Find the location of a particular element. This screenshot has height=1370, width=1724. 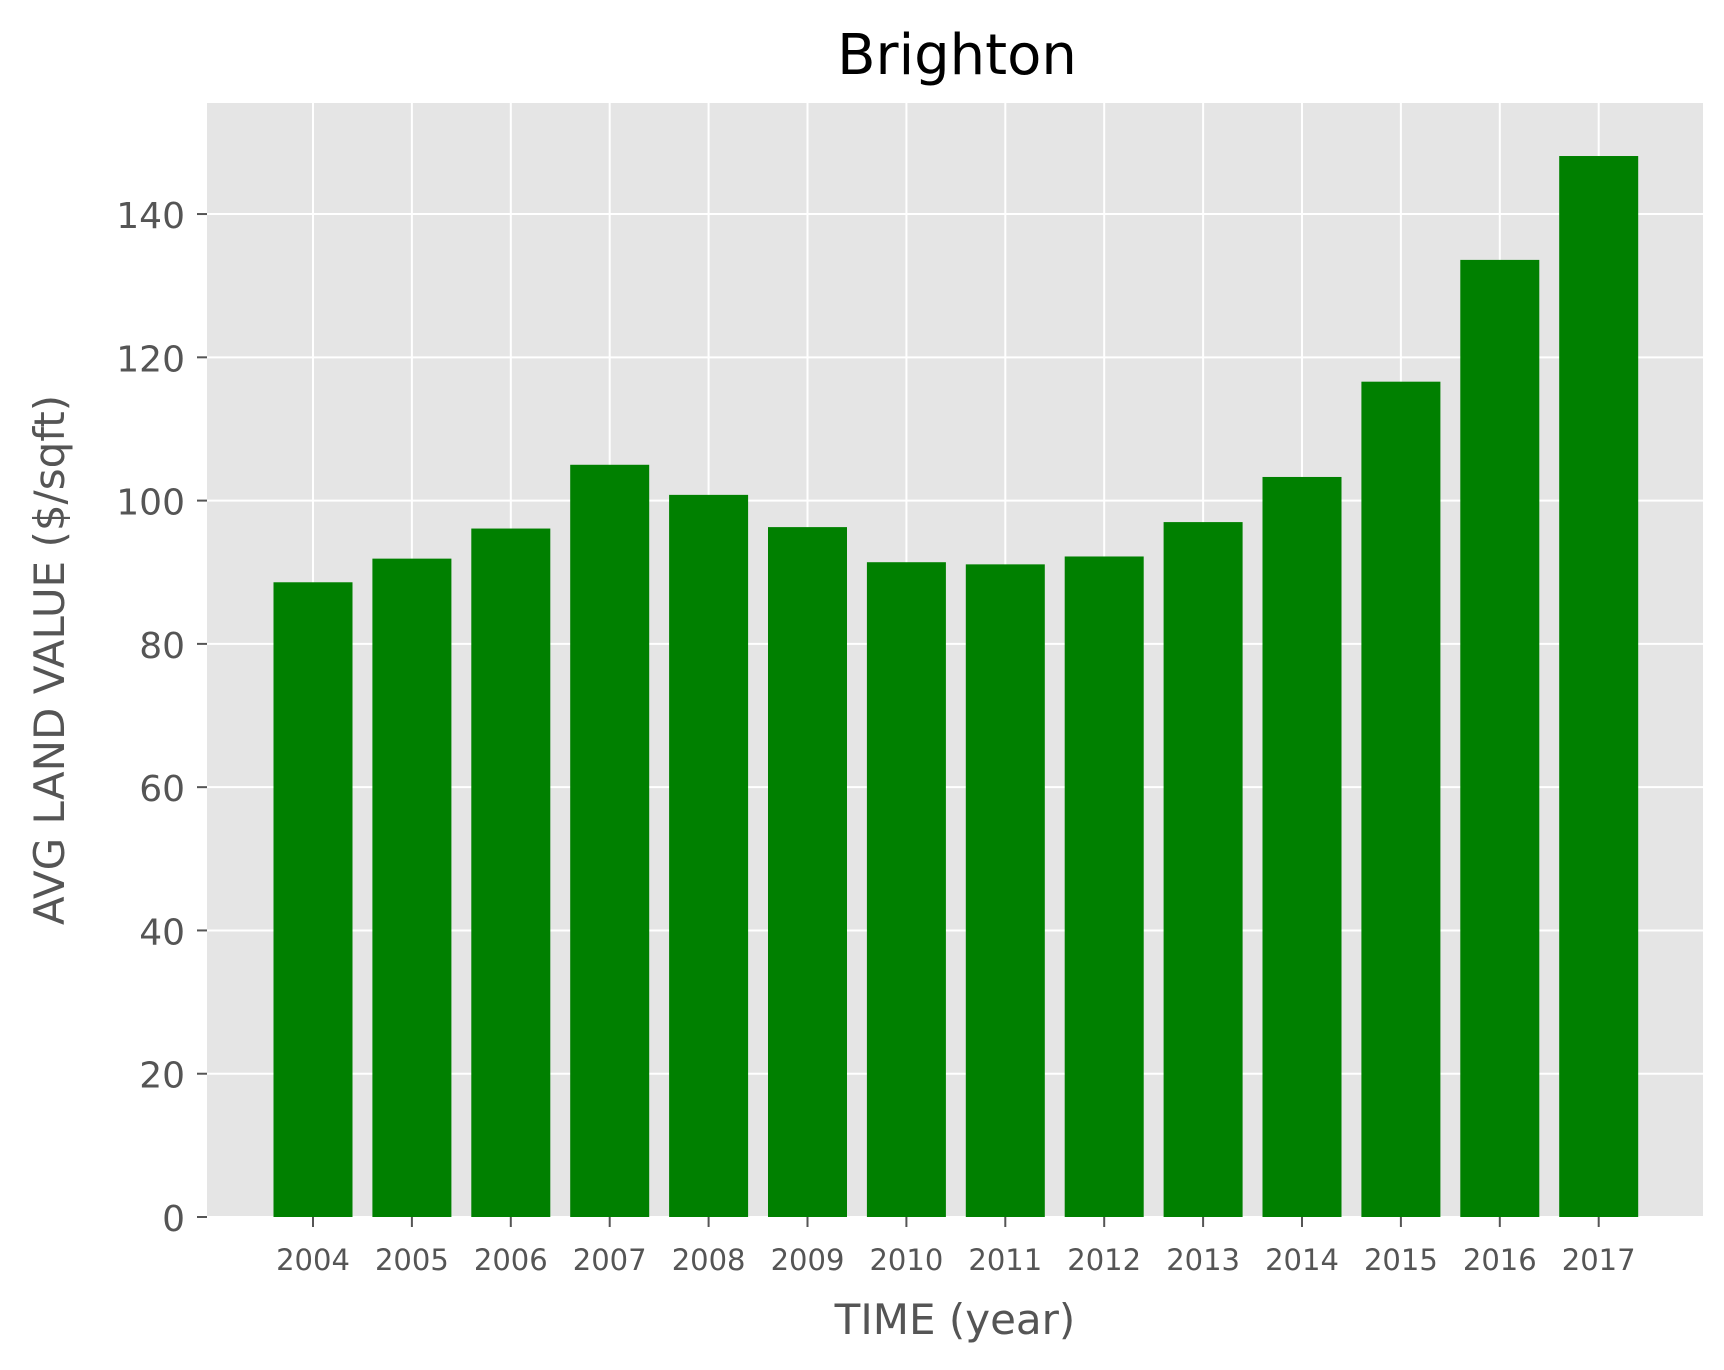

y-tick-label: 40 is located at coordinates (162, 932).